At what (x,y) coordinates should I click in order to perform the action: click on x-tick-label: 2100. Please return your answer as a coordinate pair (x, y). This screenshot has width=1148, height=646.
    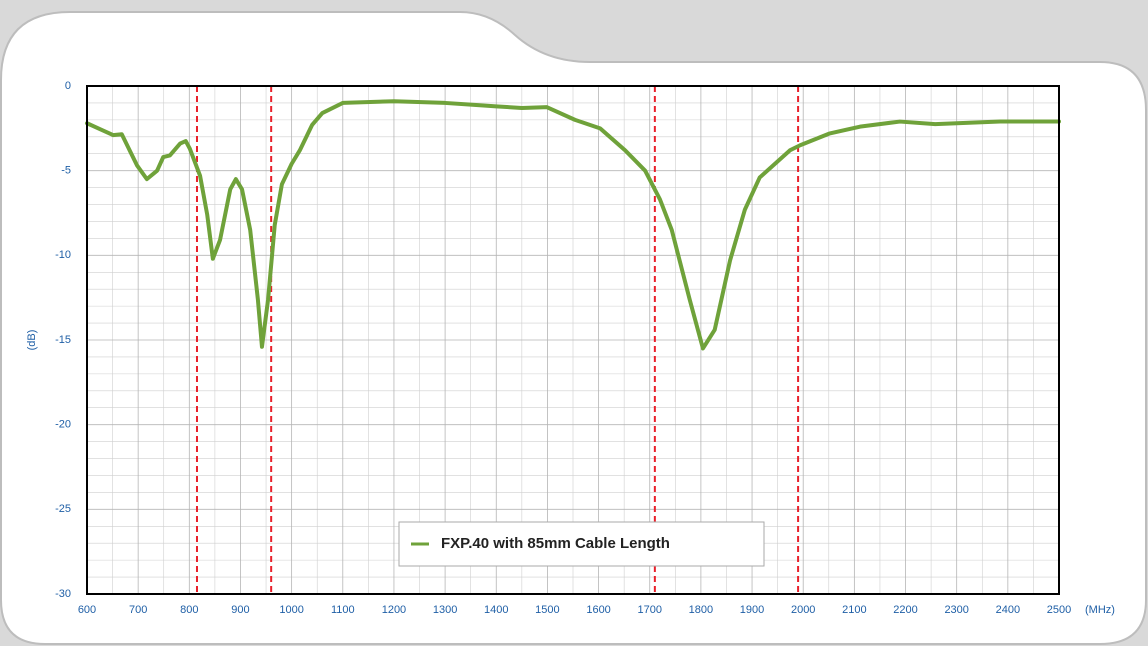
    Looking at the image, I should click on (854, 610).